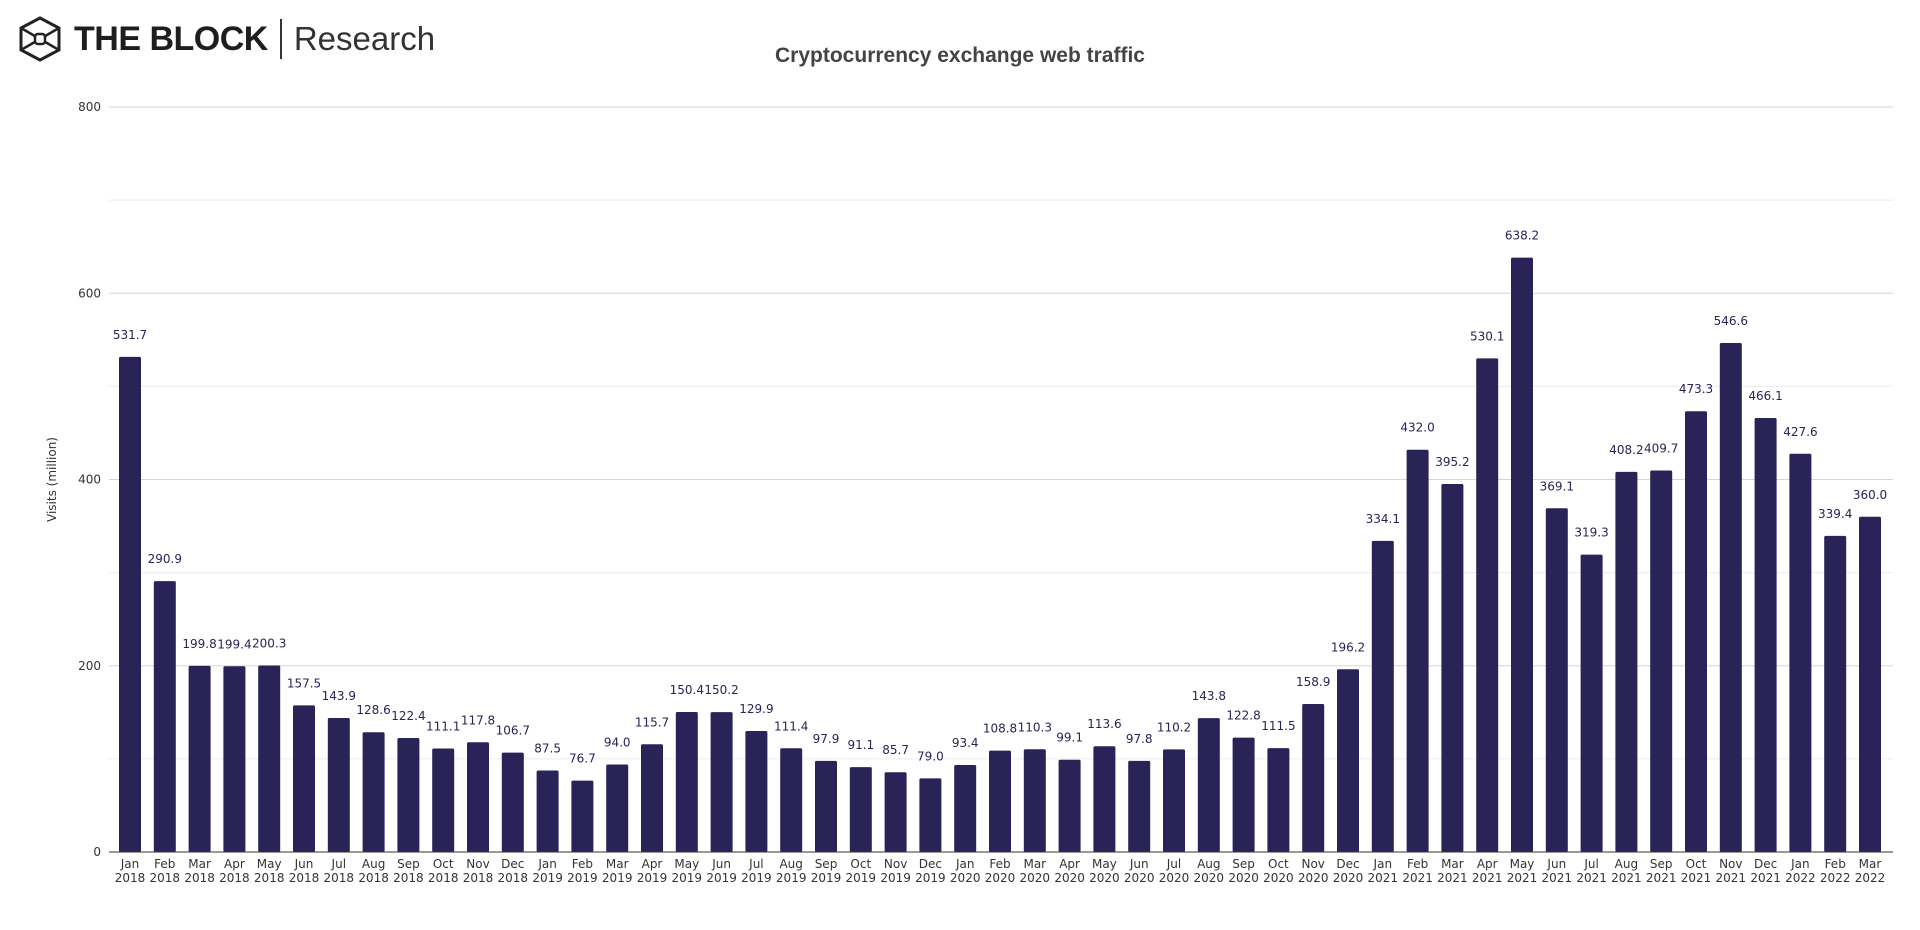  I want to click on y-tick-label: 800, so click(89, 107).